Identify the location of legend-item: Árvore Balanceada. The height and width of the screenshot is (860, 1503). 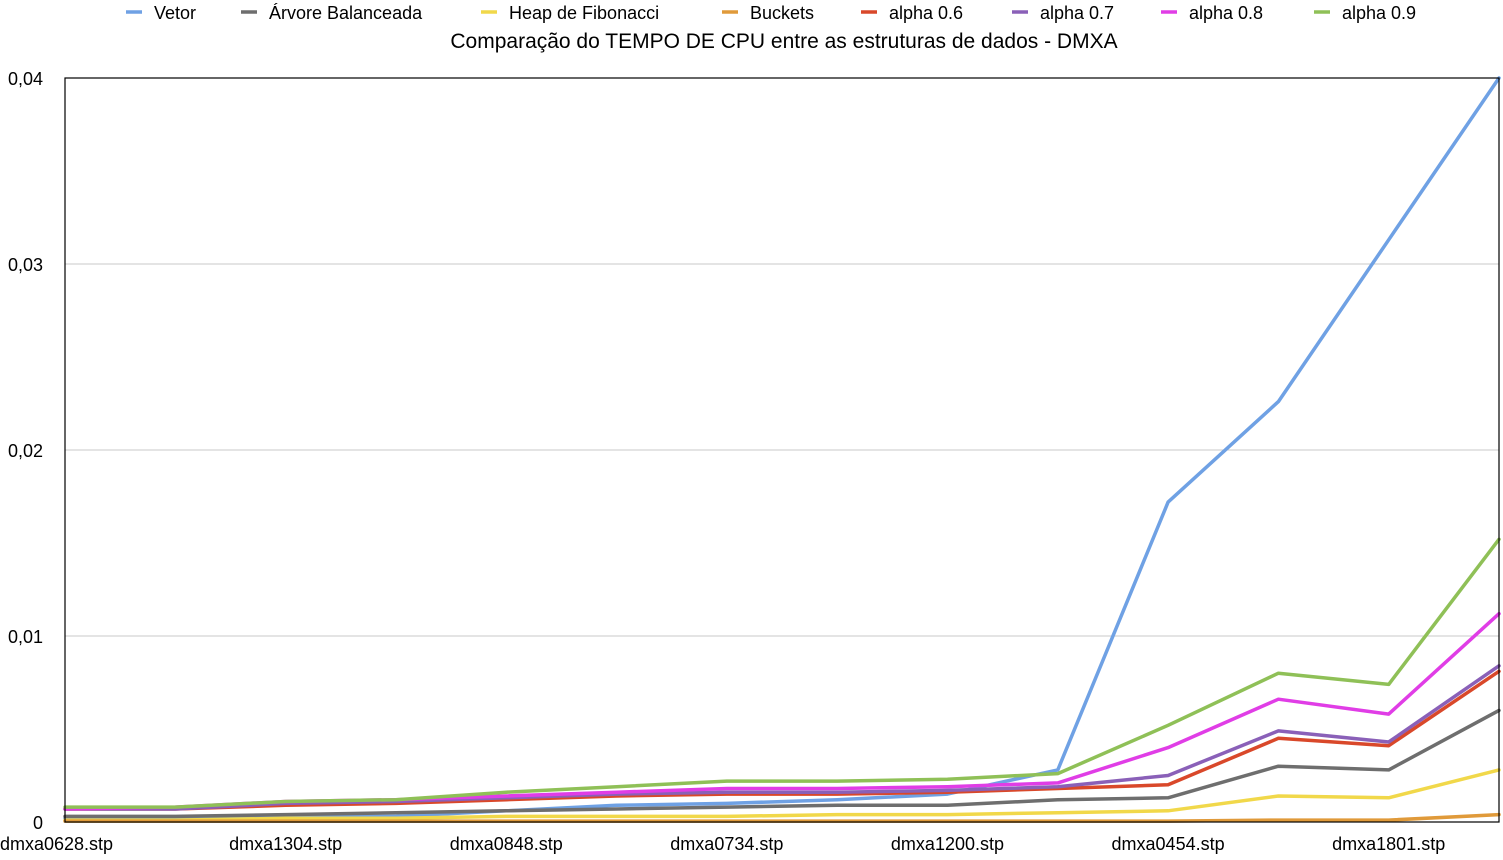
(332, 13).